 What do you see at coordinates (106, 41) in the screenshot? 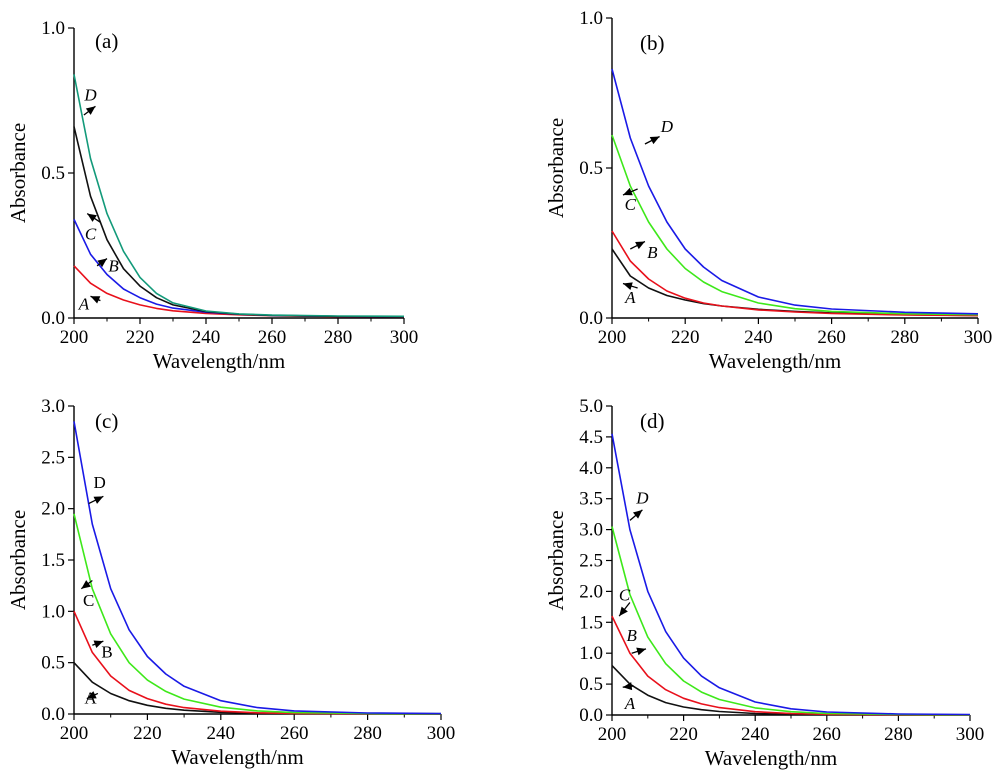
I see `panel-label: (a)` at bounding box center [106, 41].